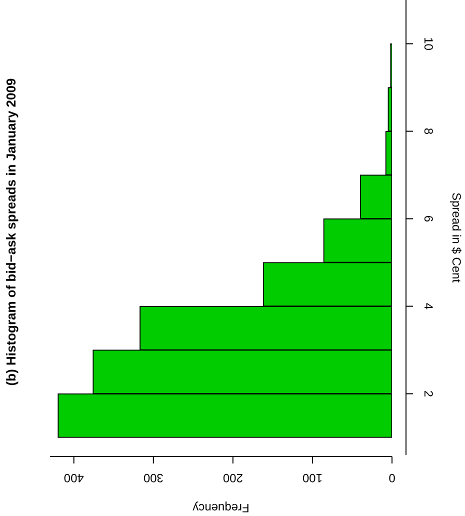 This screenshot has height=516, width=465. Describe the element at coordinates (232, 478) in the screenshot. I see `x-tick-label: 200` at that location.